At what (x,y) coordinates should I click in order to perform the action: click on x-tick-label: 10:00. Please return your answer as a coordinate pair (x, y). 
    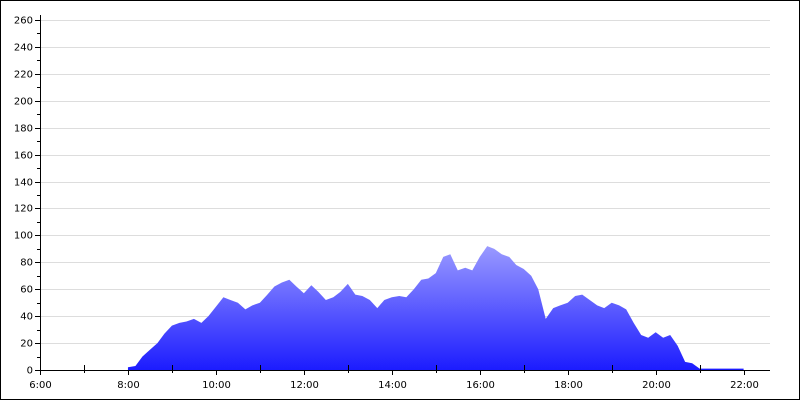
    Looking at the image, I should click on (216, 385).